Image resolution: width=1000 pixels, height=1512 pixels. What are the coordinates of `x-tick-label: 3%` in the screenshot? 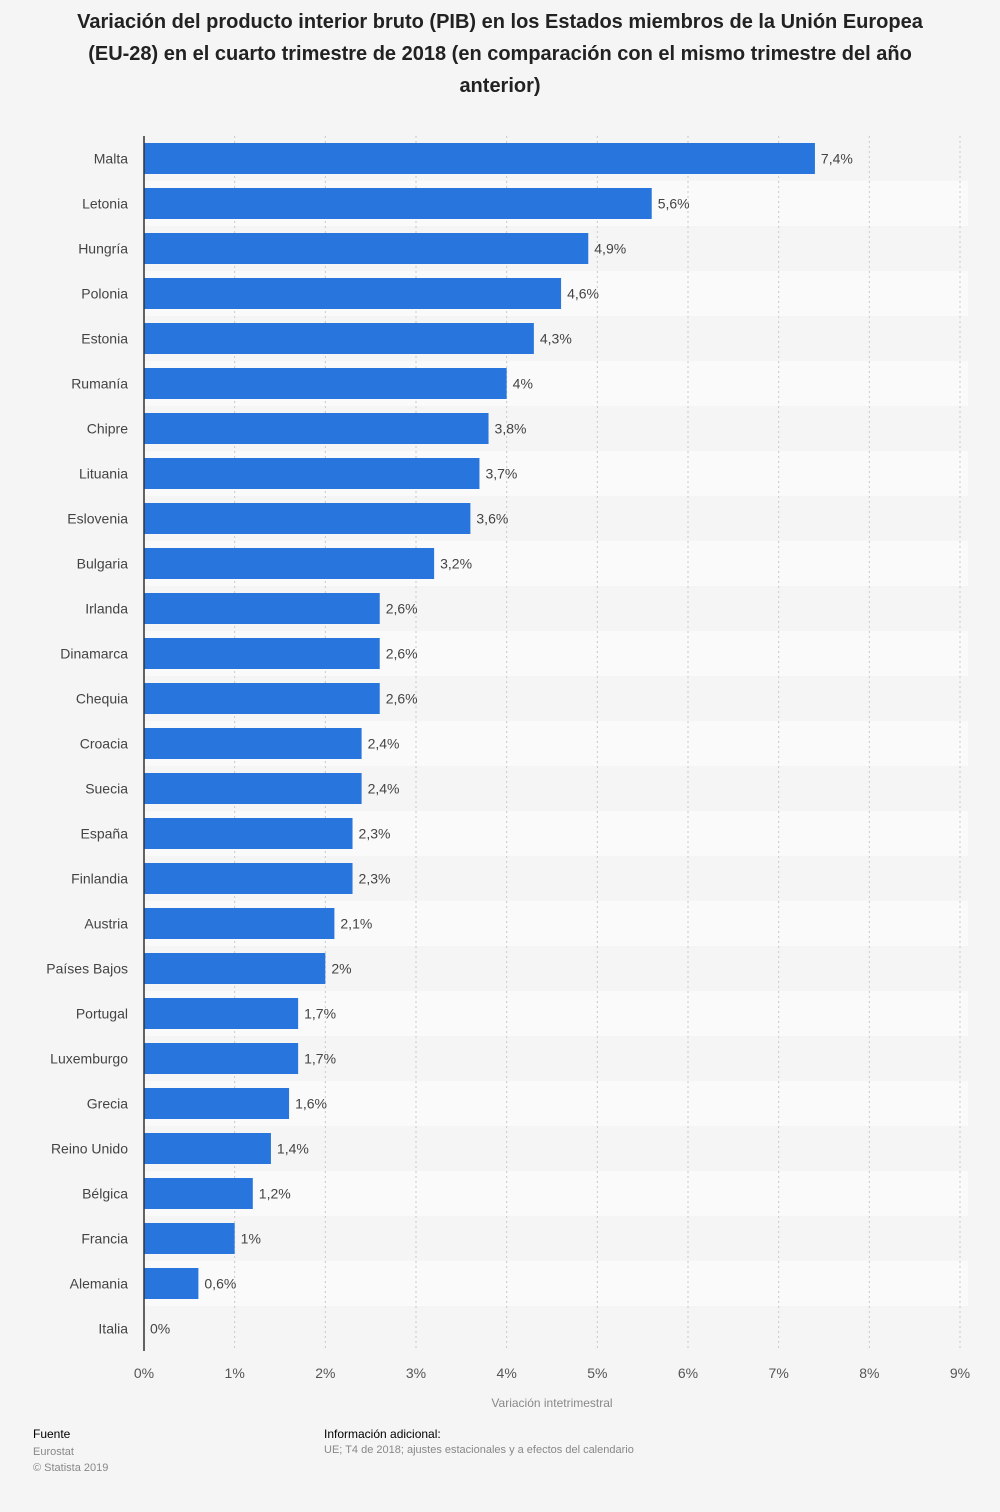 It's located at (416, 1373).